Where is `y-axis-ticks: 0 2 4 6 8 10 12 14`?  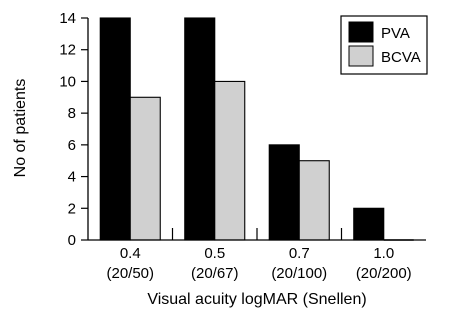 y-axis-ticks: 0 2 4 6 8 10 12 14 is located at coordinates (73, 129).